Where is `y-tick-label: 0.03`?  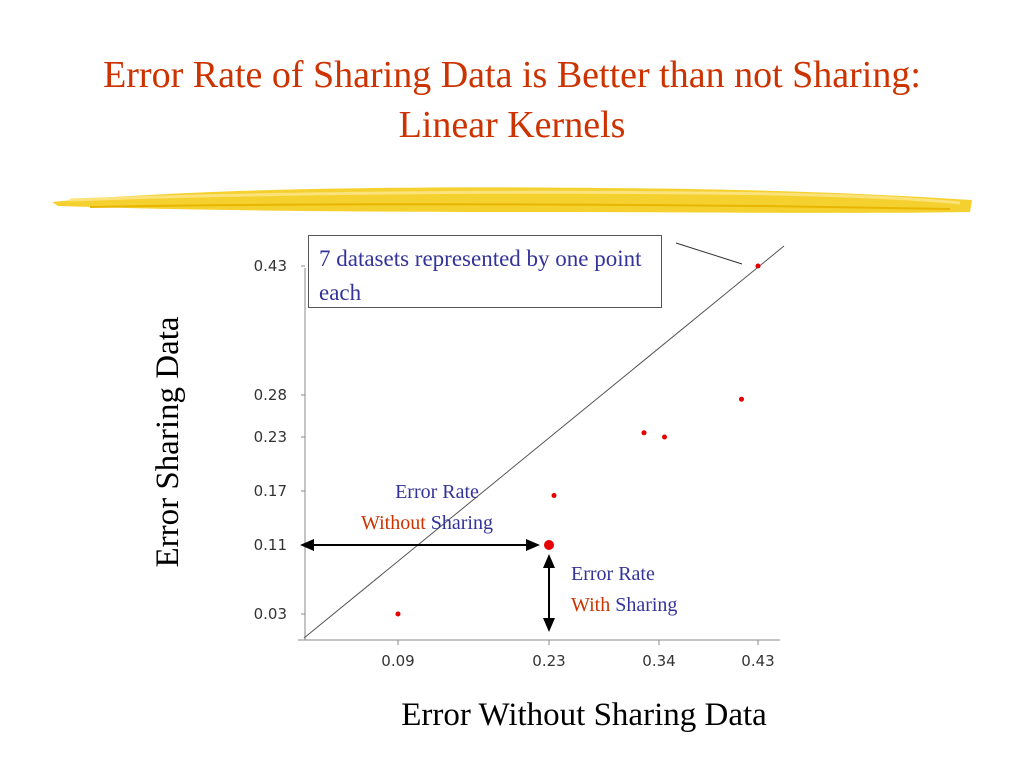
y-tick-label: 0.03 is located at coordinates (270, 614).